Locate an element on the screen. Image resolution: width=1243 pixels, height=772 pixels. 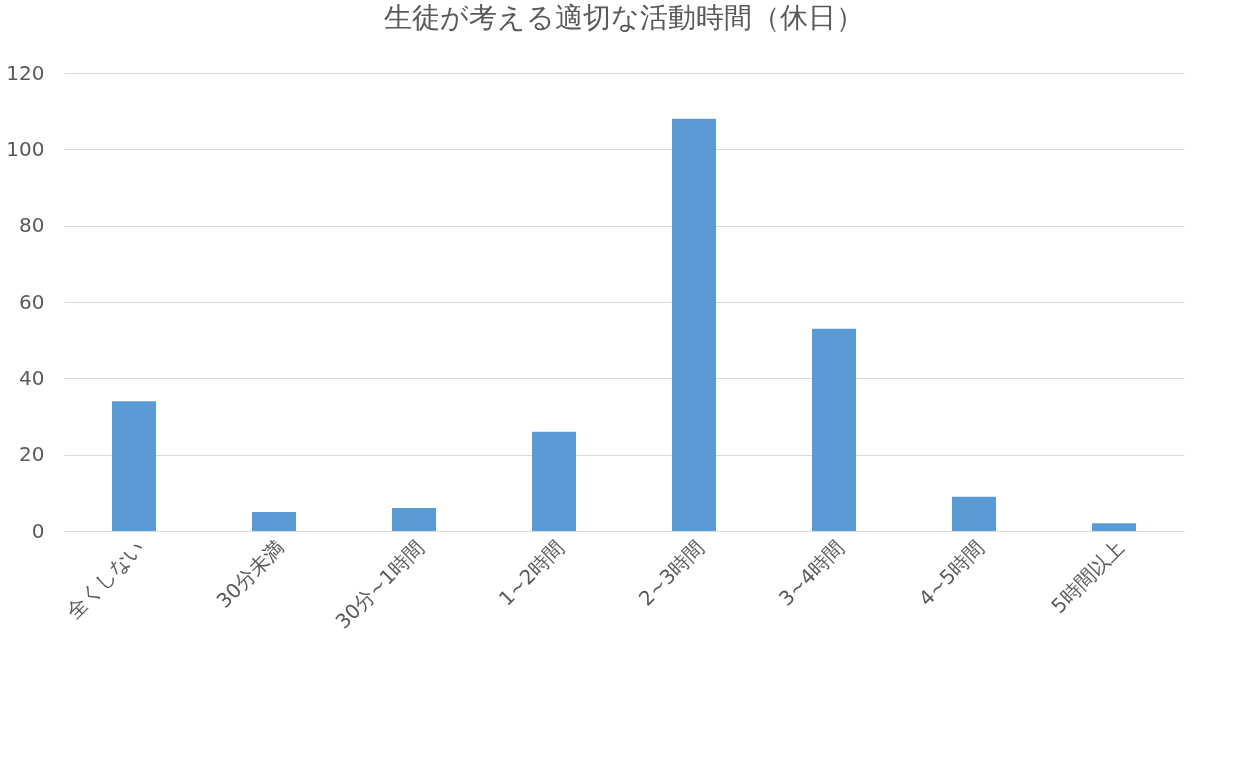
y-tick-label: 100 is located at coordinates (25, 148).